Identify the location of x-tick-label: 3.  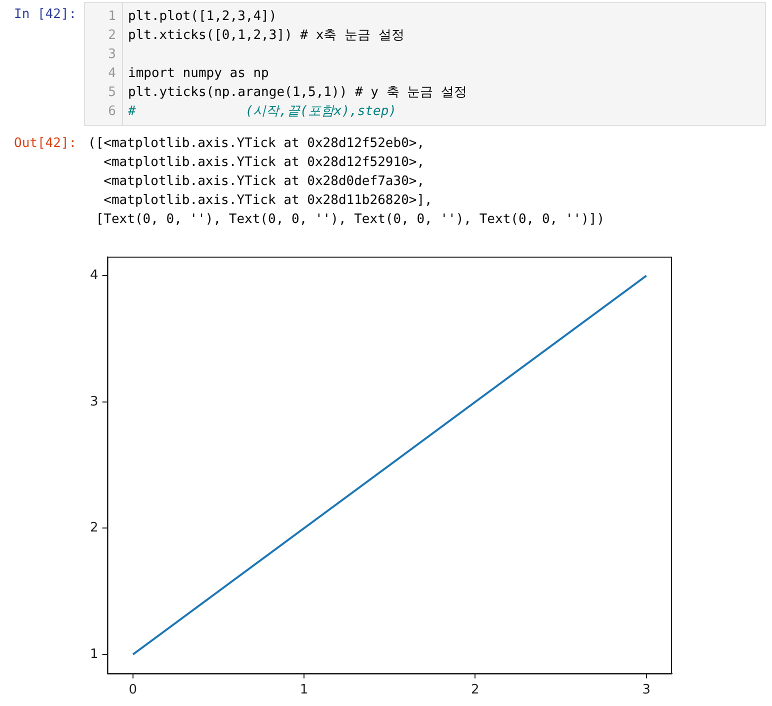
(646, 690).